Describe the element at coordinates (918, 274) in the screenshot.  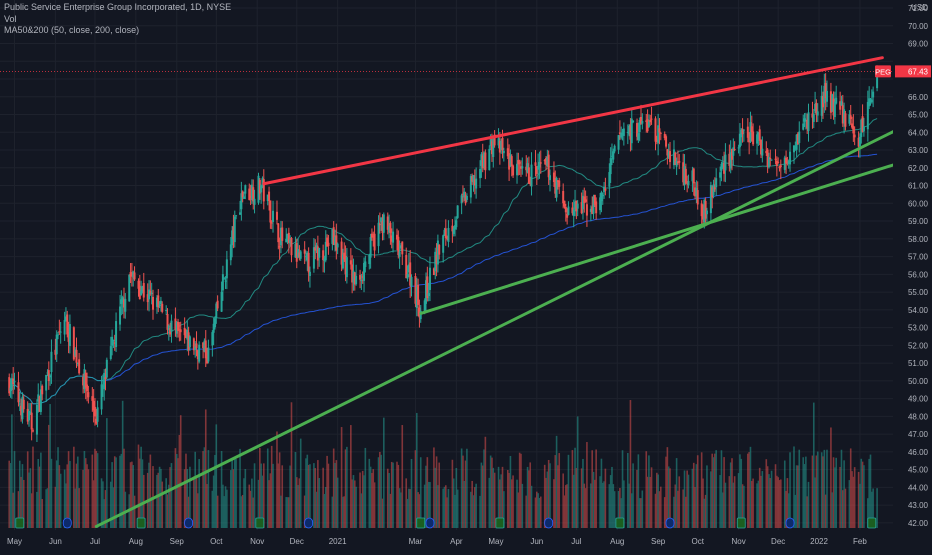
I see `price-tick-label: 56.00` at that location.